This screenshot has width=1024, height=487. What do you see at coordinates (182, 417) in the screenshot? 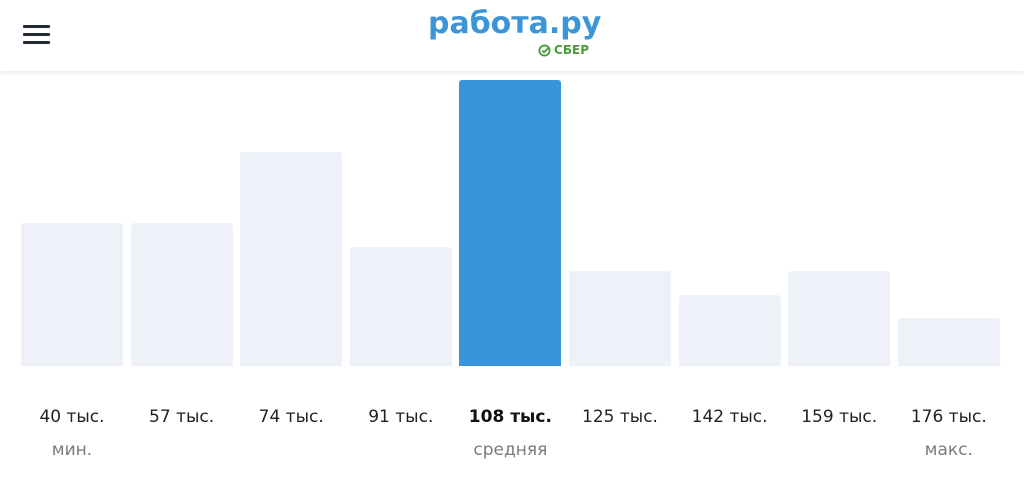
I see `tick-label: 57 тыс.` at bounding box center [182, 417].